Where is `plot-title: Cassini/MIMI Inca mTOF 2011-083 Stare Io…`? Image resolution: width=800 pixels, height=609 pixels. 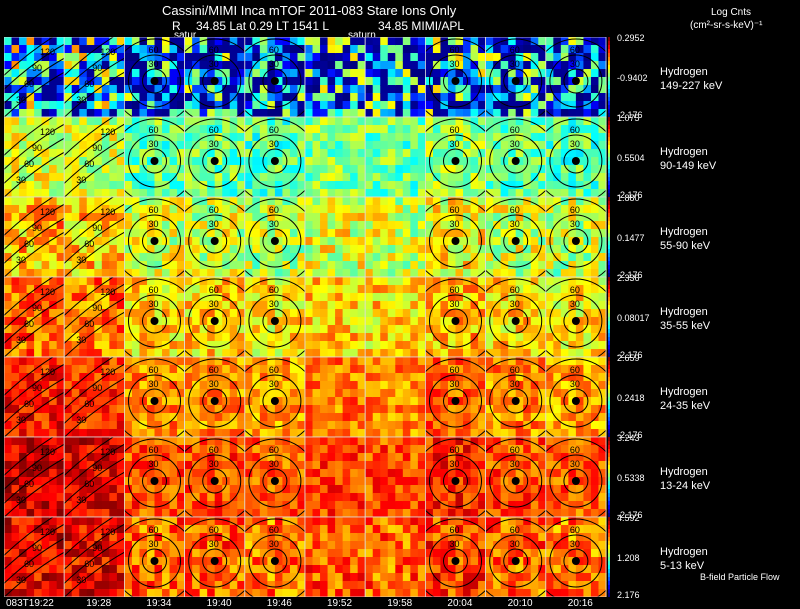
plot-title: Cassini/MIMI Inca mTOF 2011-083 Stare Io… is located at coordinates (309, 10).